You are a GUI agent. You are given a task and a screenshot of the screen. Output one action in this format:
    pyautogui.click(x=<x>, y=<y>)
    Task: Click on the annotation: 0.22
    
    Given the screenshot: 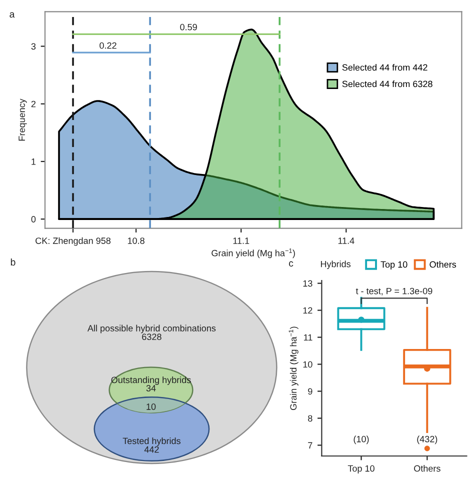 What is the action you would take?
    pyautogui.click(x=108, y=45)
    